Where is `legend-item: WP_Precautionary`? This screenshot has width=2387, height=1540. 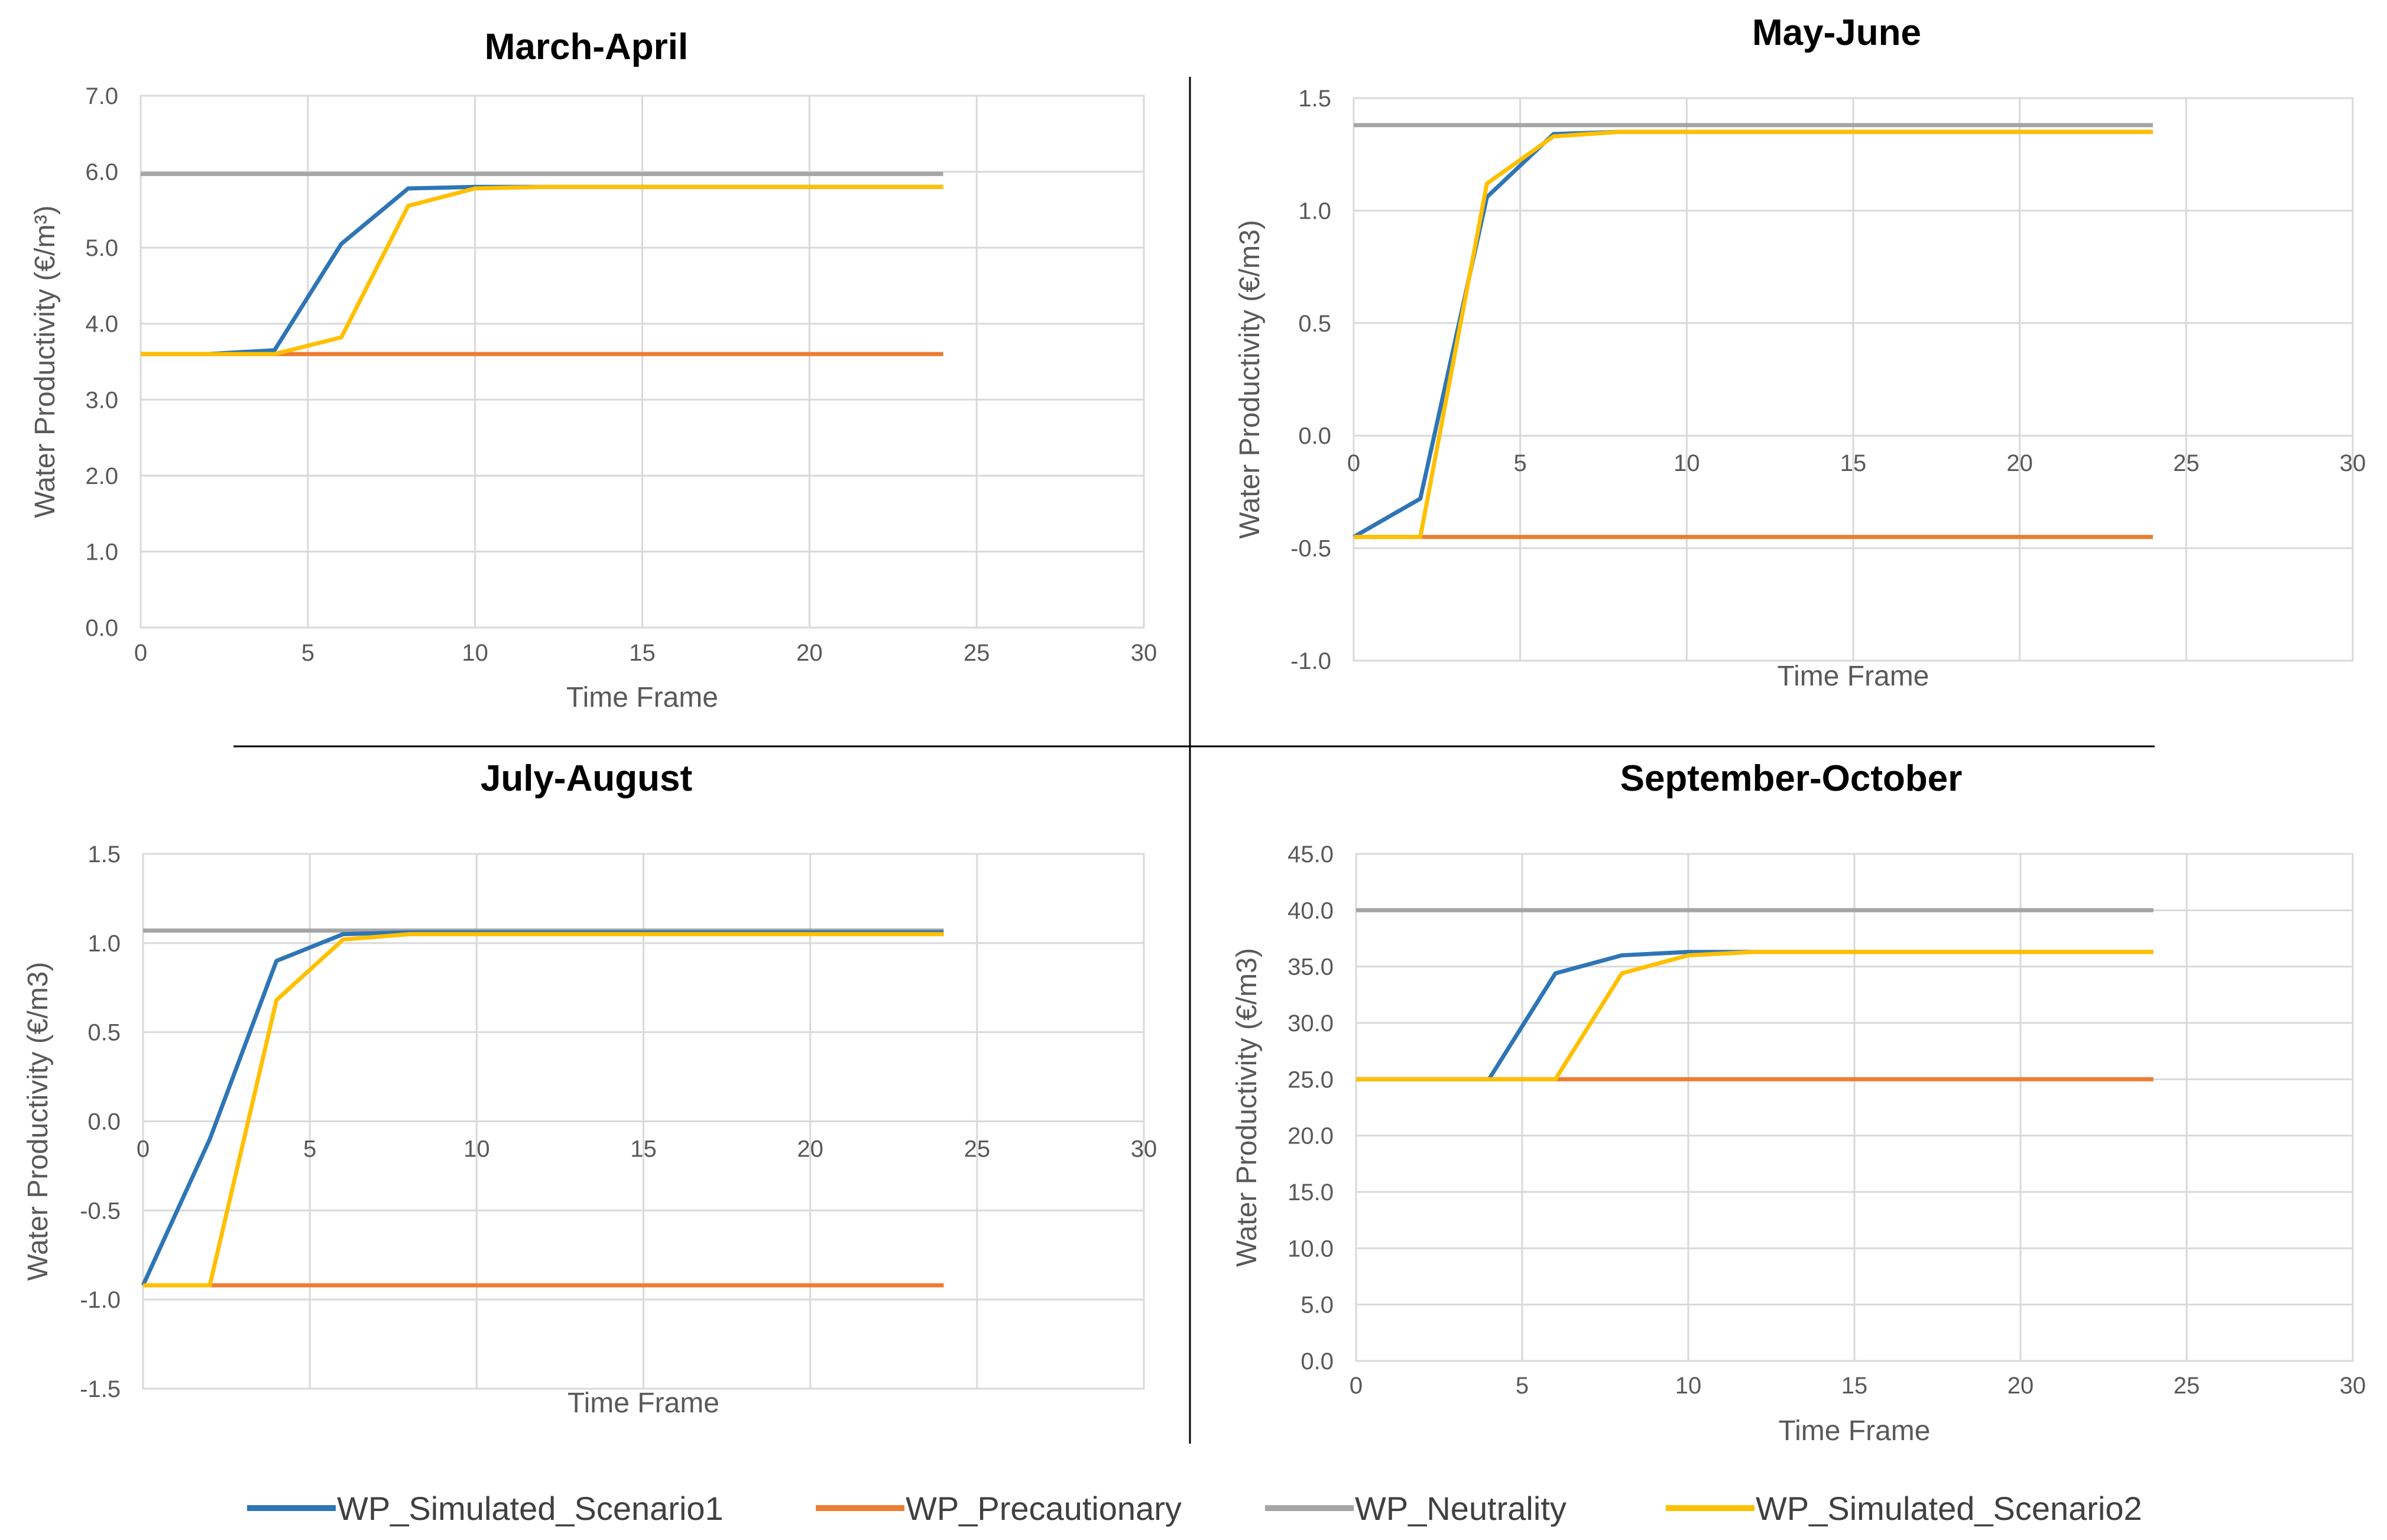 legend-item: WP_Precautionary is located at coordinates (999, 1508).